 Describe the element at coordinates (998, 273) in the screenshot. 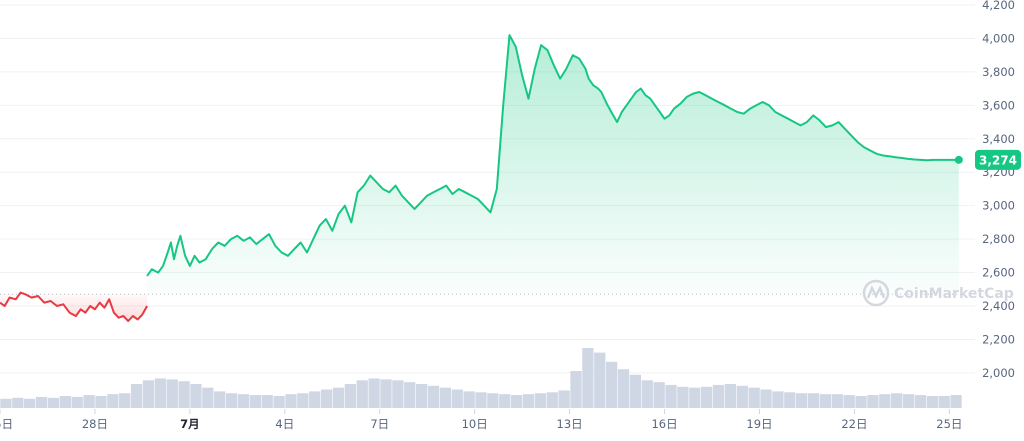

I see `y-tick-label: 2,600` at that location.